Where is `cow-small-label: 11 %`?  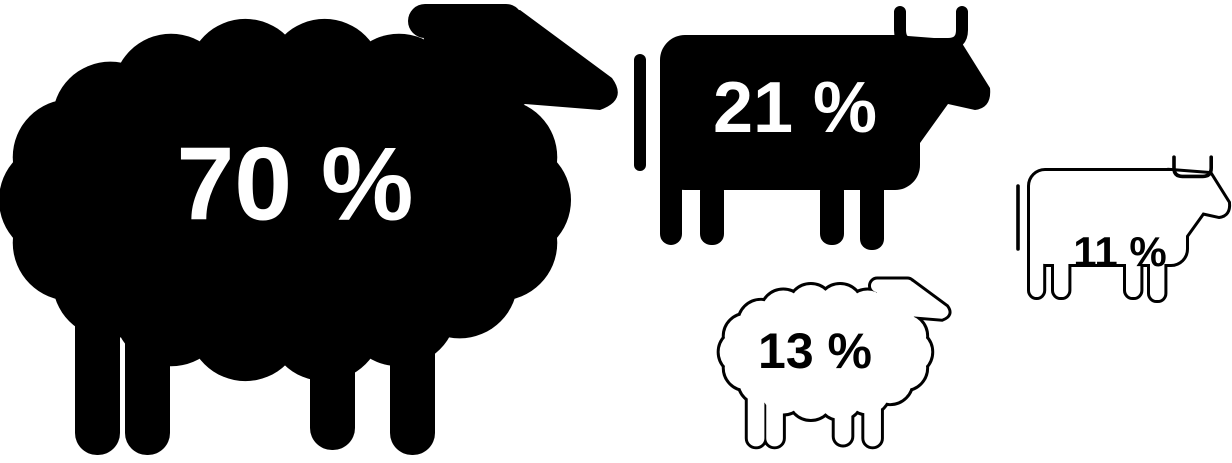 cow-small-label: 11 % is located at coordinates (1119, 251).